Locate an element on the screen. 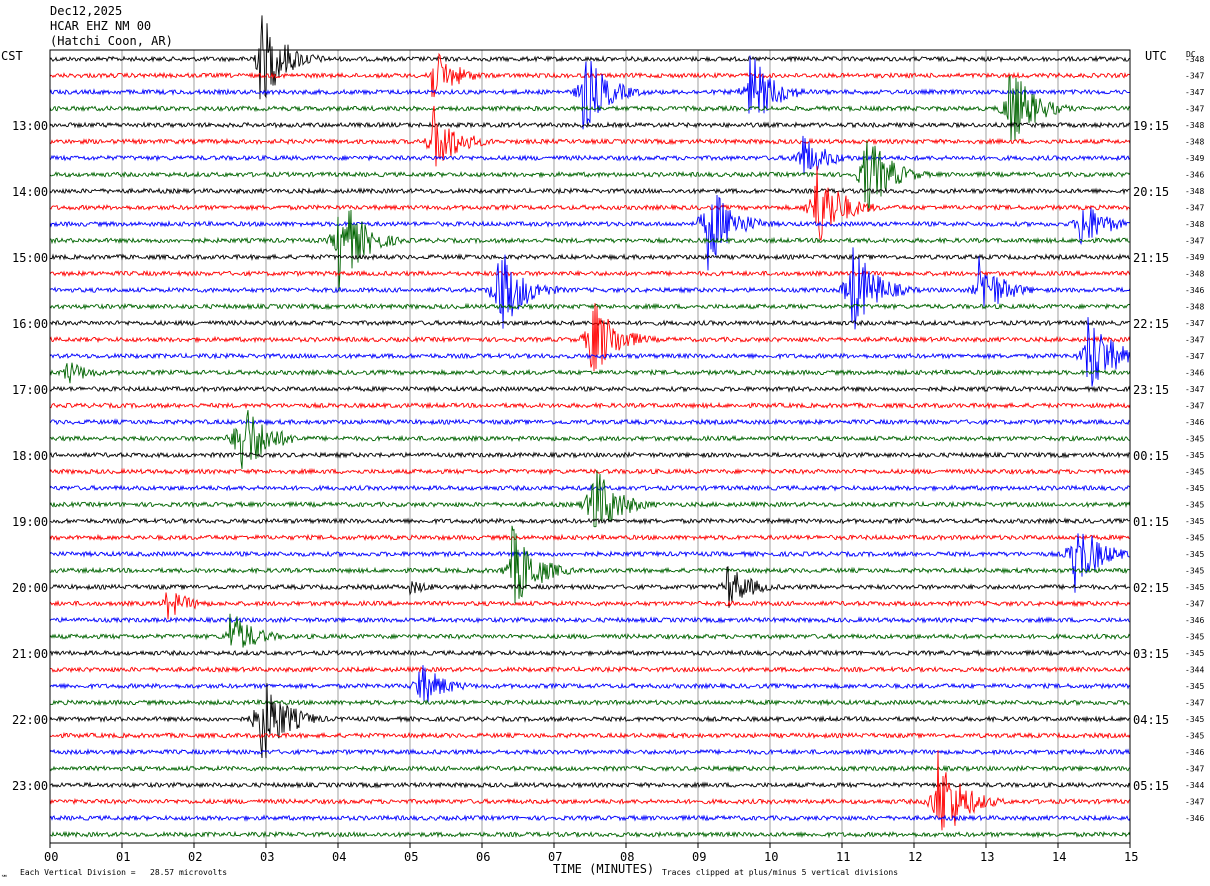 Image resolution: width=1210 pixels, height=886 pixels. right-hour-label: 20:15 is located at coordinates (1151, 192).